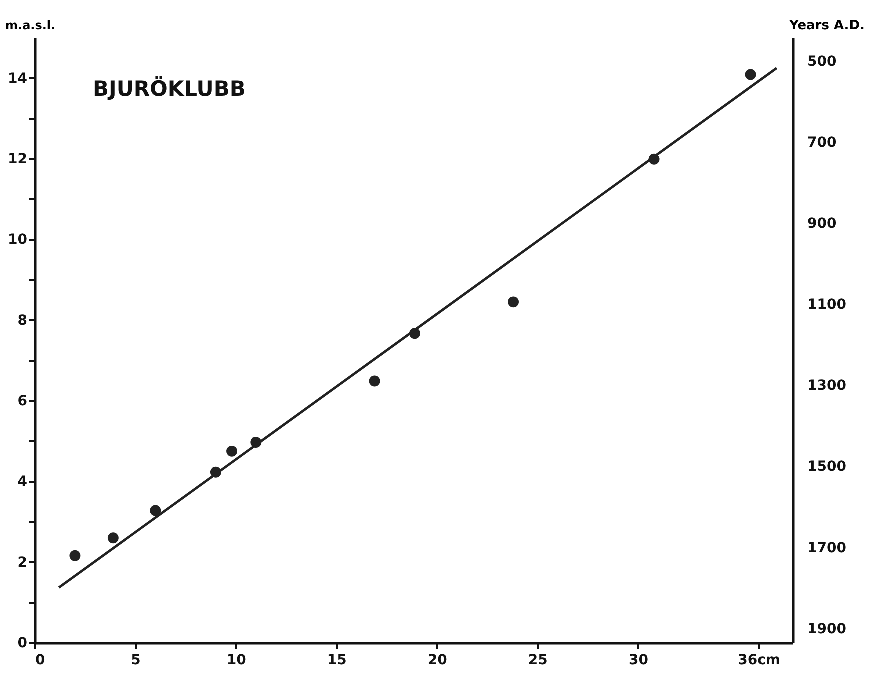 The height and width of the screenshot is (673, 889). I want to click on y2-tick-label: 900, so click(822, 224).